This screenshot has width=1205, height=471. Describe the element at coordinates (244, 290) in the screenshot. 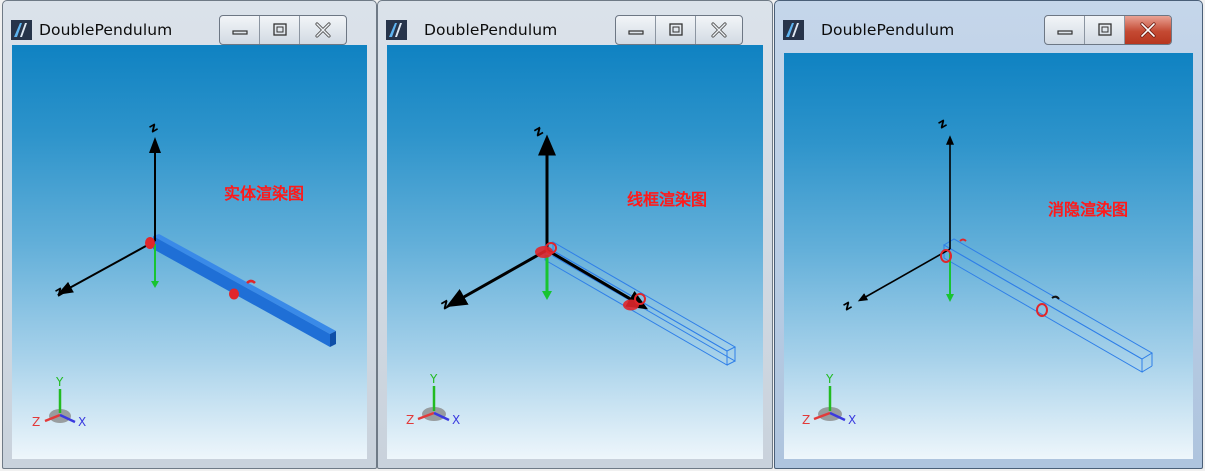

I see `link-body-solid` at that location.